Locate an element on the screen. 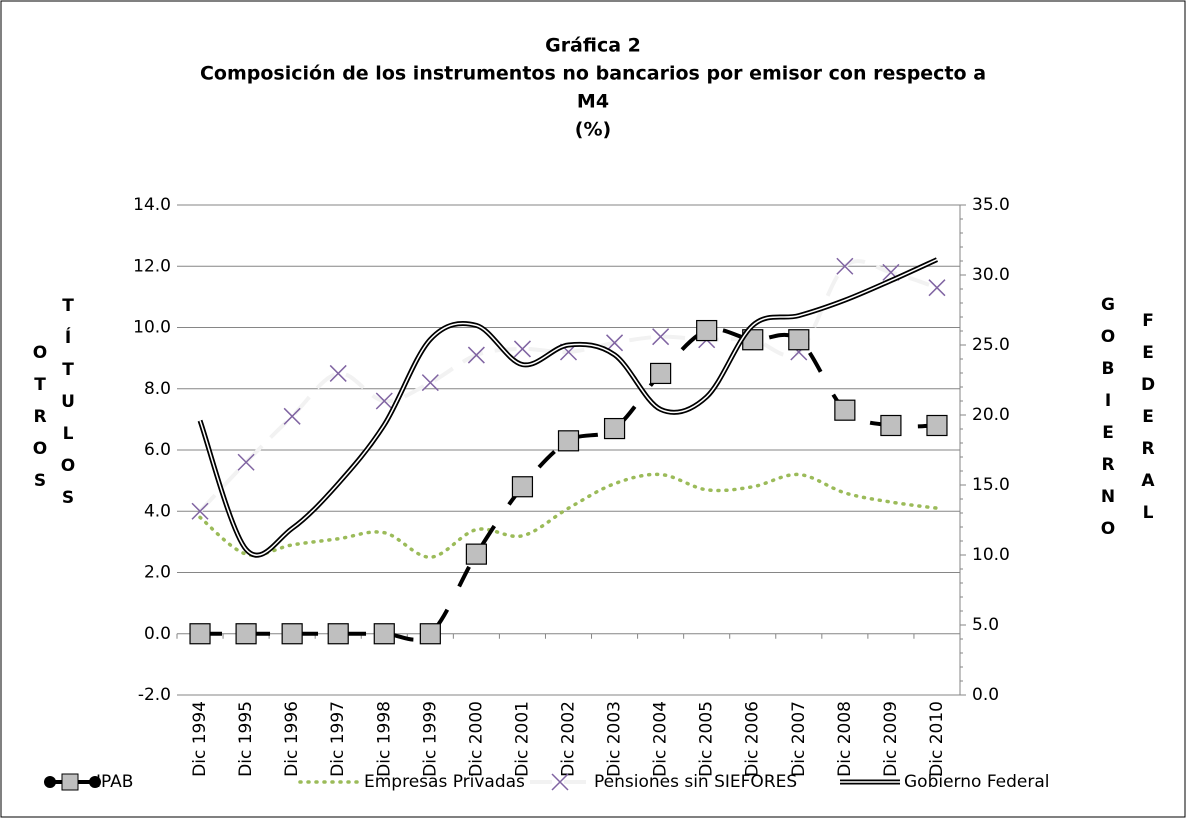 The width and height of the screenshot is (1186, 818). y-tick-label: 2.0 is located at coordinates (157, 573).